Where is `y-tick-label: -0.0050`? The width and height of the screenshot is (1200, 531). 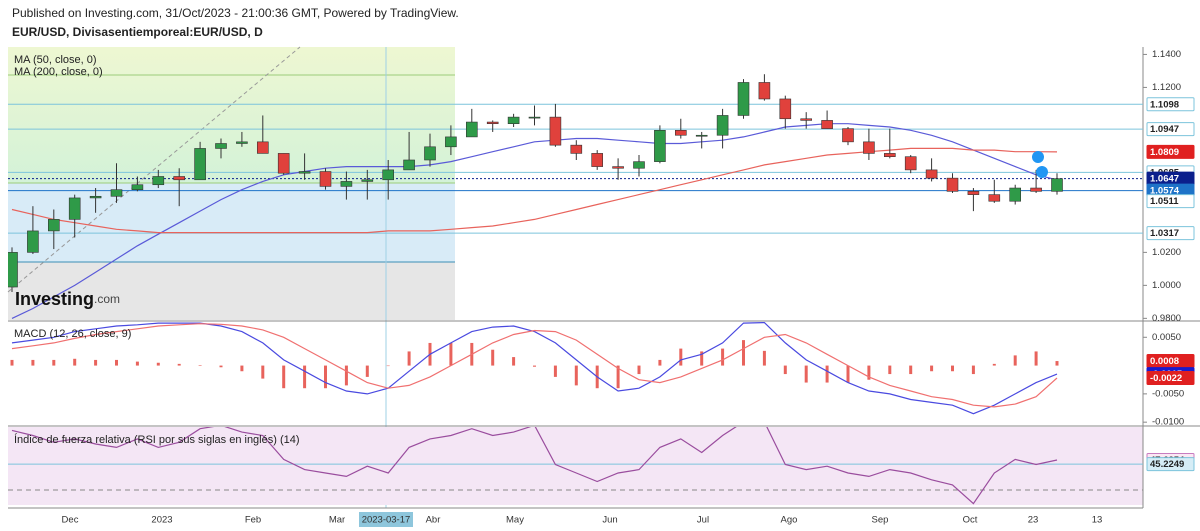
y-tick-label: -0.0050 is located at coordinates (1168, 393).